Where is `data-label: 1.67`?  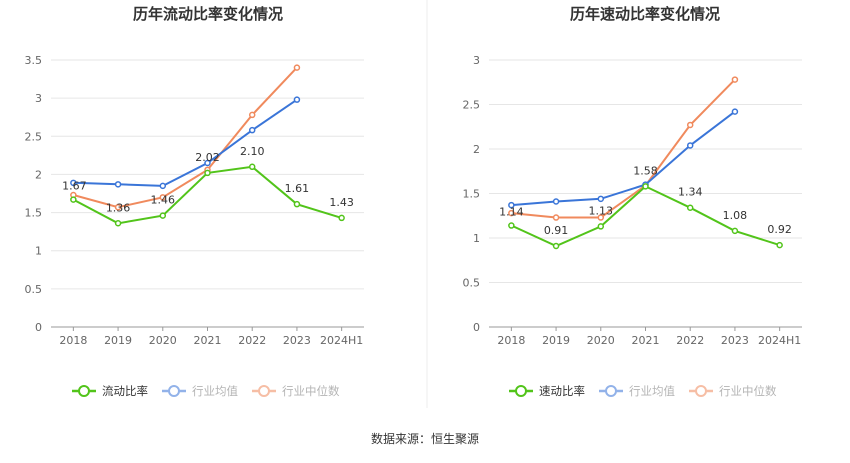 data-label: 1.67 is located at coordinates (74, 186).